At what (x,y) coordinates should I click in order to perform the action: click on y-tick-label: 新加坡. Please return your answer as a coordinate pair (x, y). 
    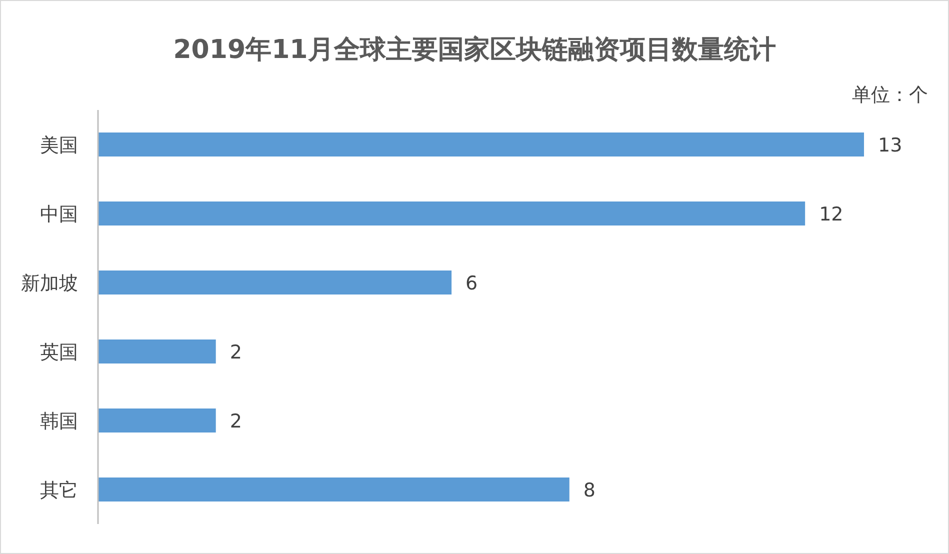
    Looking at the image, I should click on (49, 283).